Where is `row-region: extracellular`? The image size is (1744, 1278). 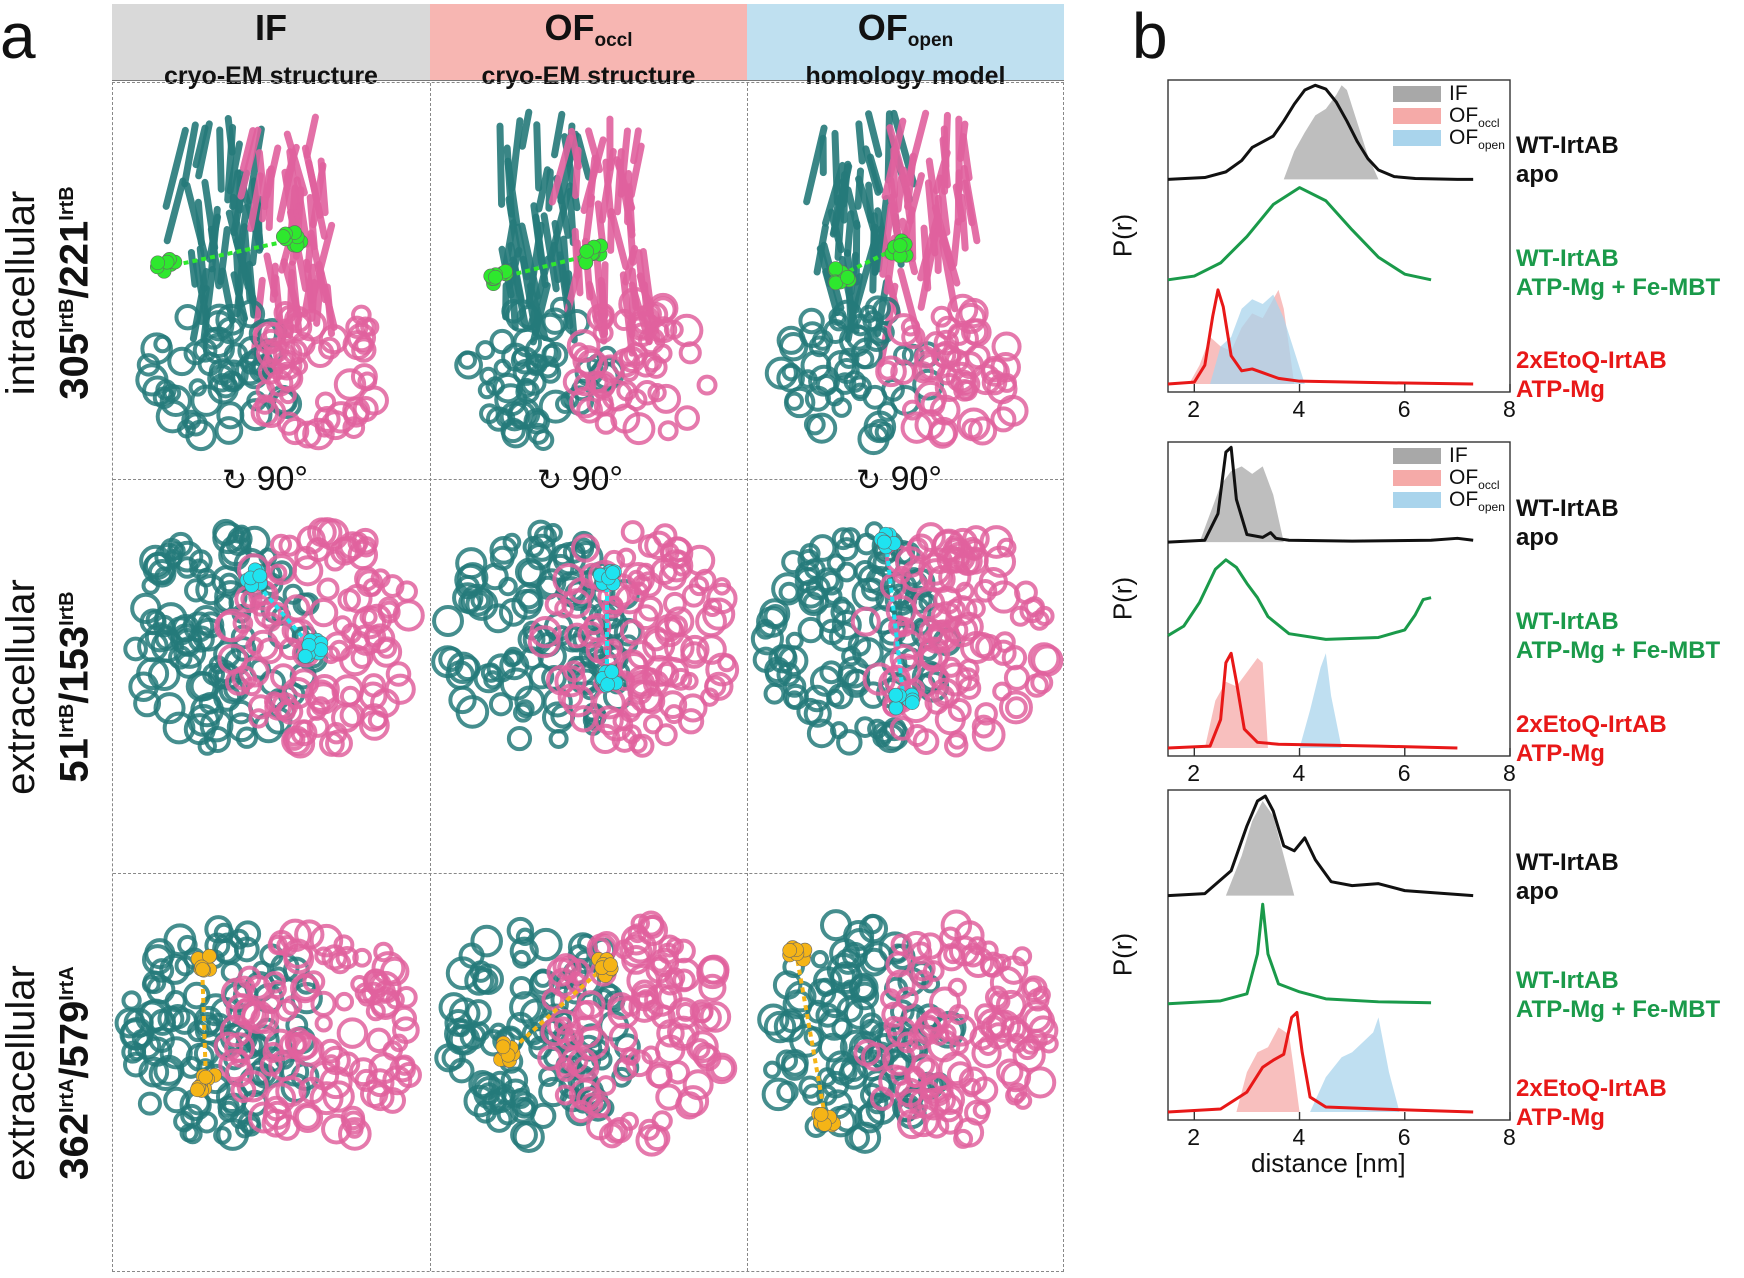 row-region: extracellular is located at coordinates (21, 687).